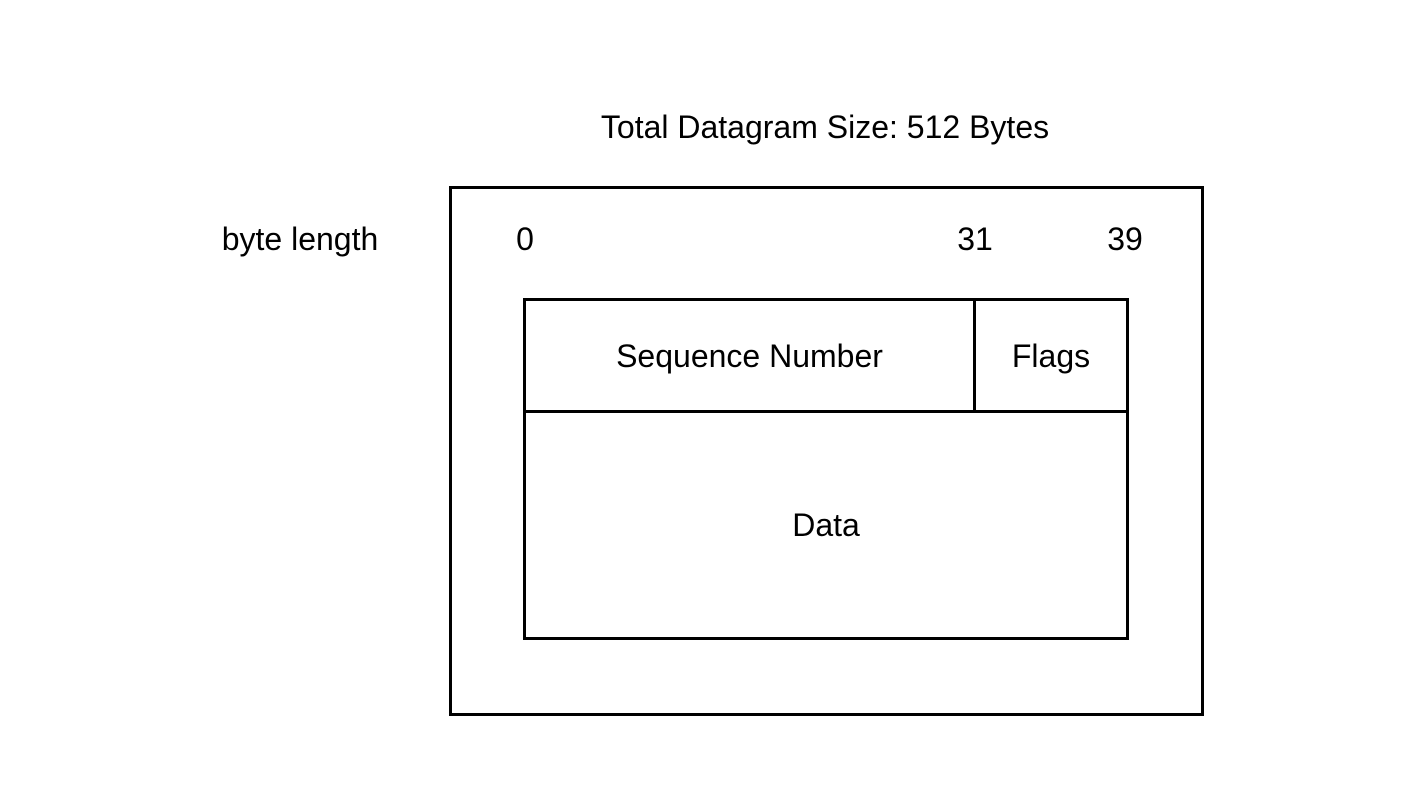 The width and height of the screenshot is (1425, 788). I want to click on byte-length-label: byte length, so click(300, 239).